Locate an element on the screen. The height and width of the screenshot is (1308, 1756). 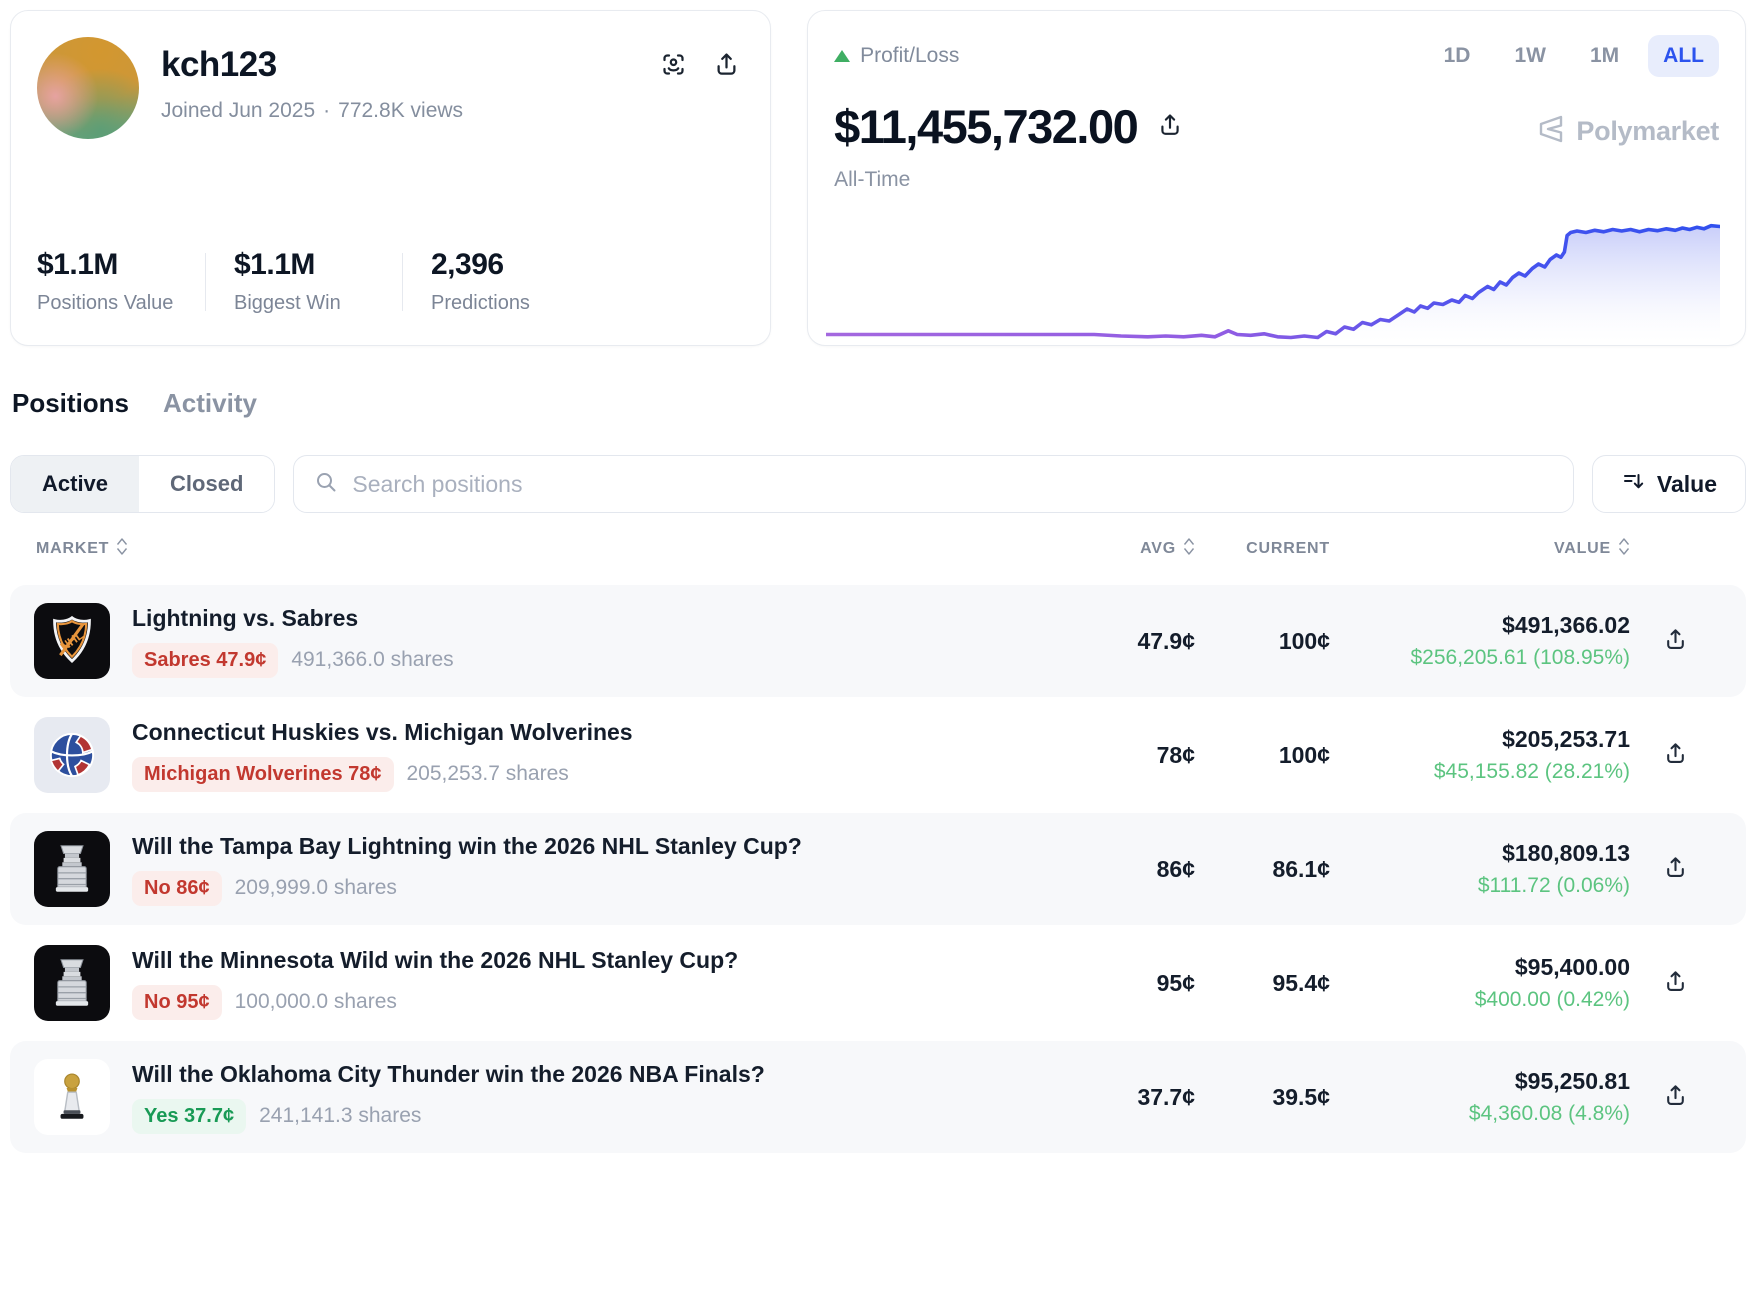
shares-count: 205,253.7 shares is located at coordinates (487, 773).